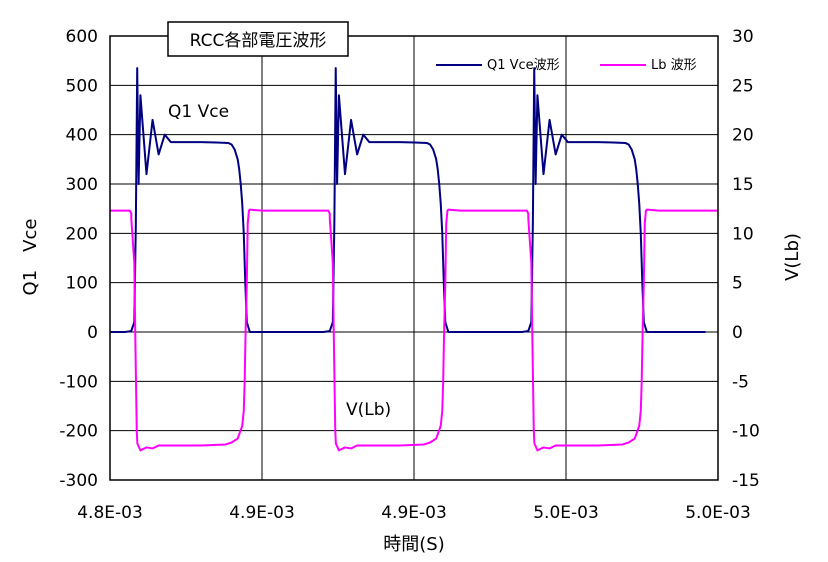 This screenshot has height=562, width=828. I want to click on annotation-v-lb: V(Lb), so click(368, 410).